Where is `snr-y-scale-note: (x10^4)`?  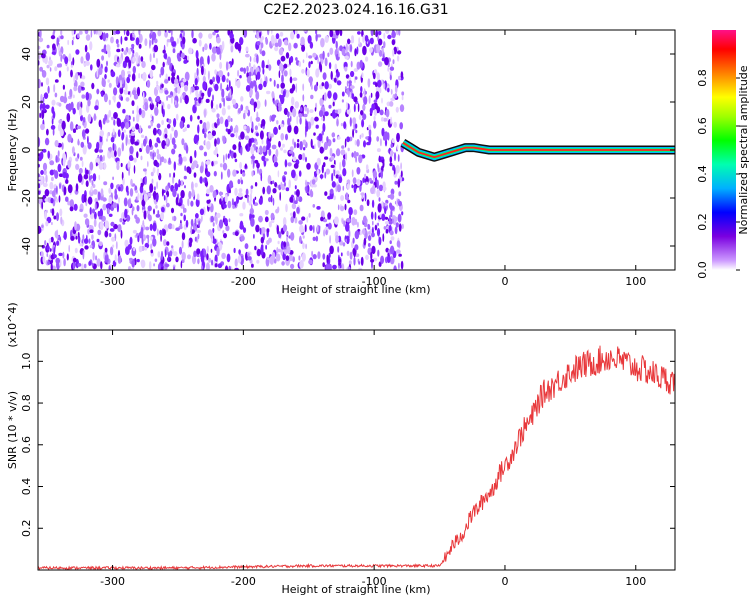
snr-y-scale-note: (x10^4) is located at coordinates (12, 324).